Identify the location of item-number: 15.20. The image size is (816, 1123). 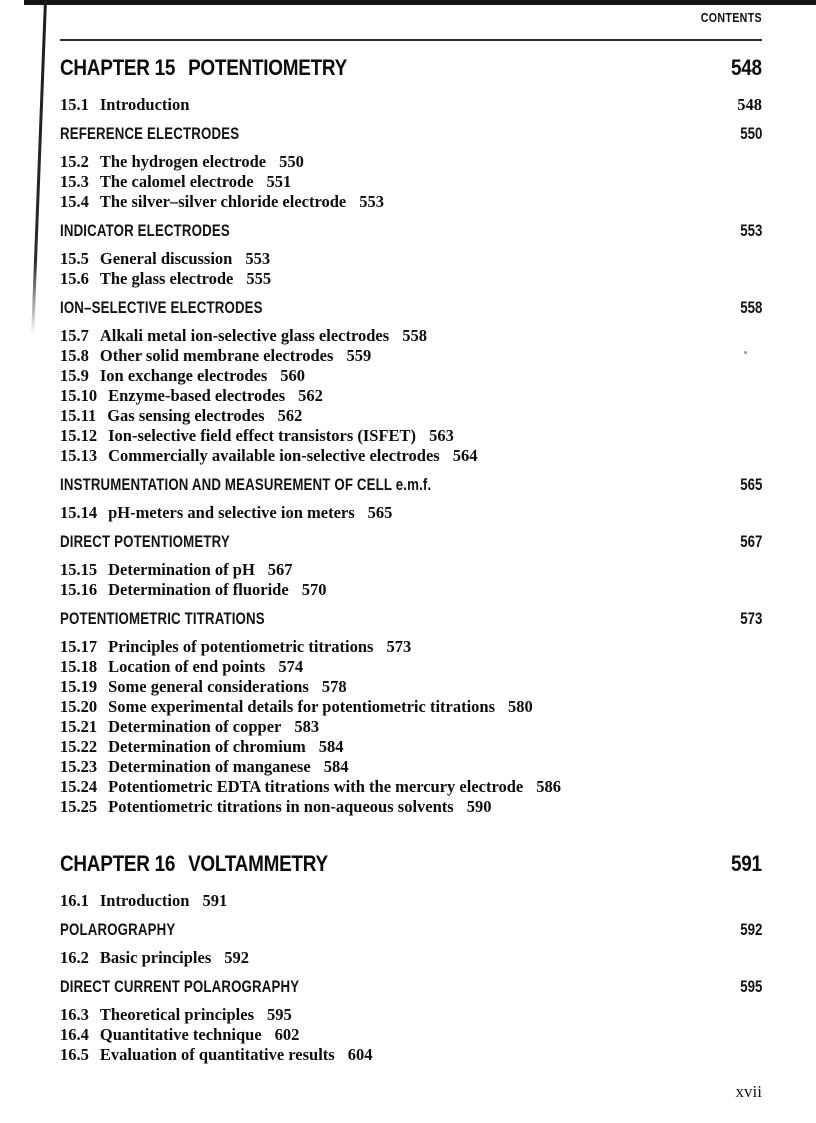
(79, 706).